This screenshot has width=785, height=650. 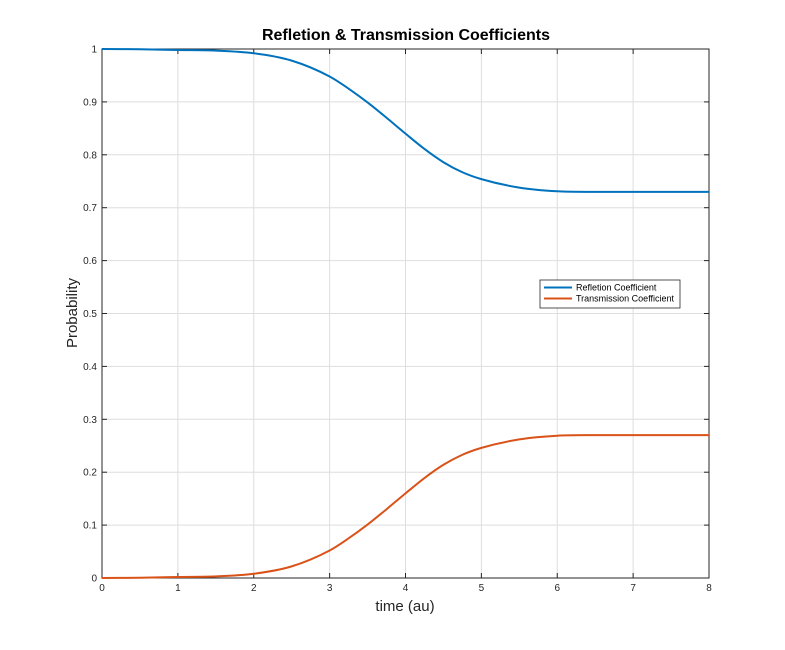 What do you see at coordinates (330, 588) in the screenshot?
I see `x-tick-label: 3` at bounding box center [330, 588].